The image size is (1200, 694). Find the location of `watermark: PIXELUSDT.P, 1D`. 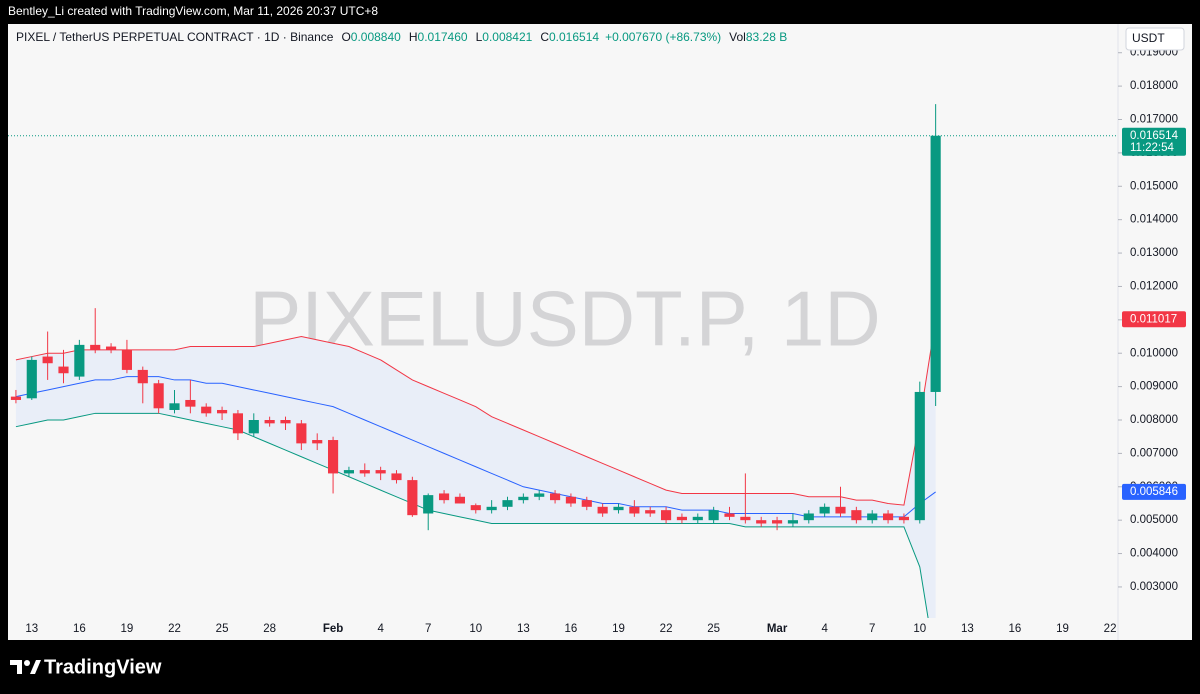

watermark: PIXELUSDT.P, 1D is located at coordinates (565, 319).